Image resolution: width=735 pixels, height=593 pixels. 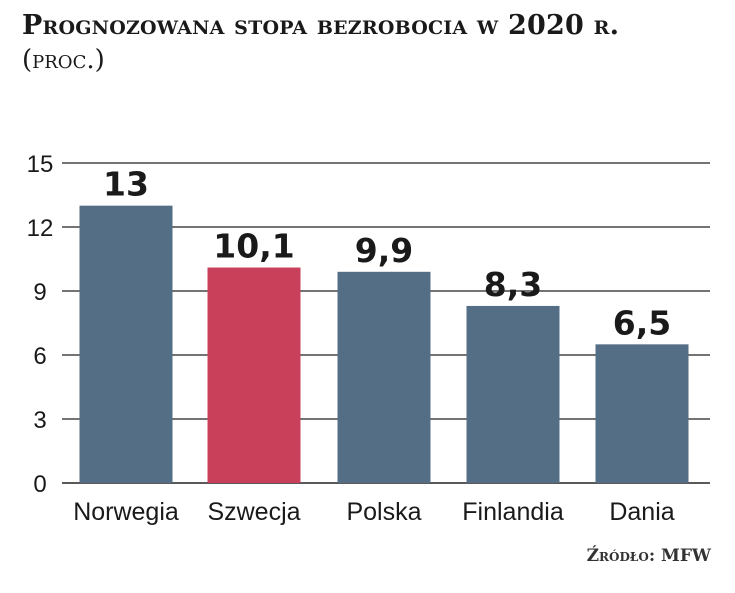 What do you see at coordinates (253, 512) in the screenshot?
I see `x-tick-label: Szwecja` at bounding box center [253, 512].